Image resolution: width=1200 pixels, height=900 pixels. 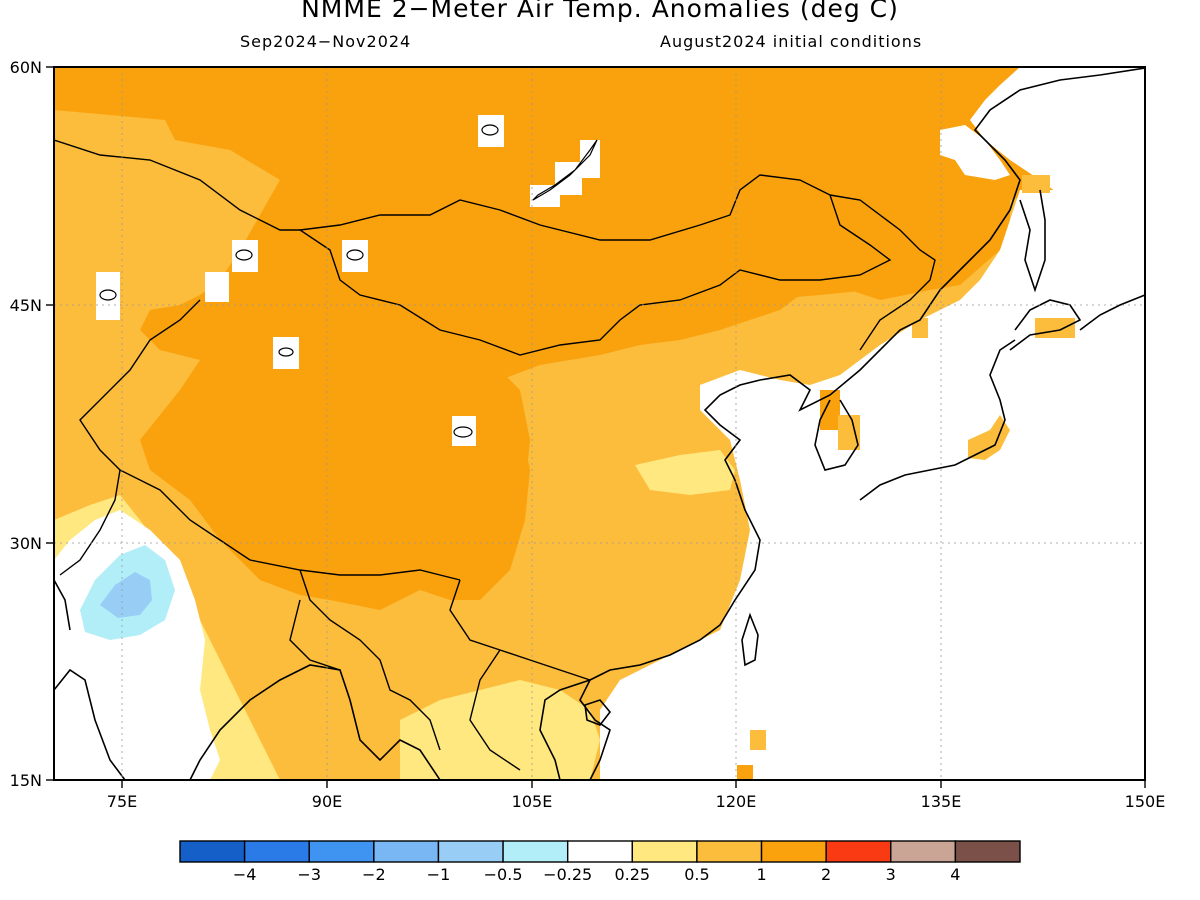 I want to click on anomaly-05-to-1-luzon, so click(x=758, y=740).